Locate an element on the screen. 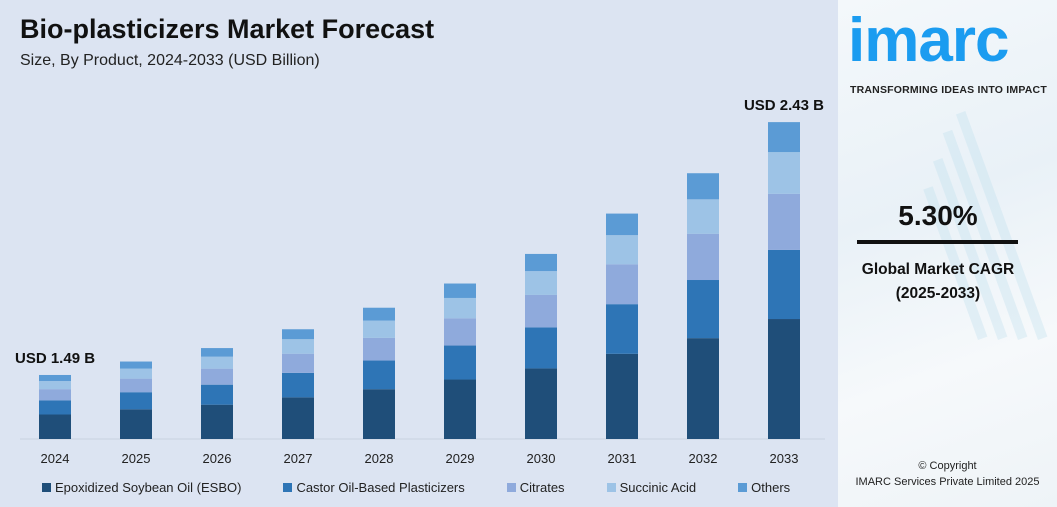 The image size is (1057, 507). legend-item: Citrates is located at coordinates (535, 487).